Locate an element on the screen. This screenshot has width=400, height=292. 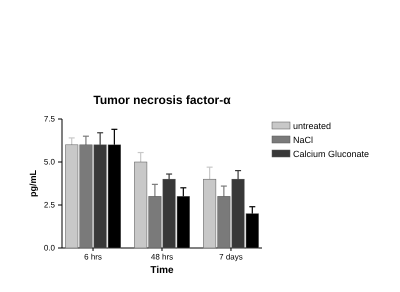
legend-label: Calcium Gluconate is located at coordinates (331, 154).